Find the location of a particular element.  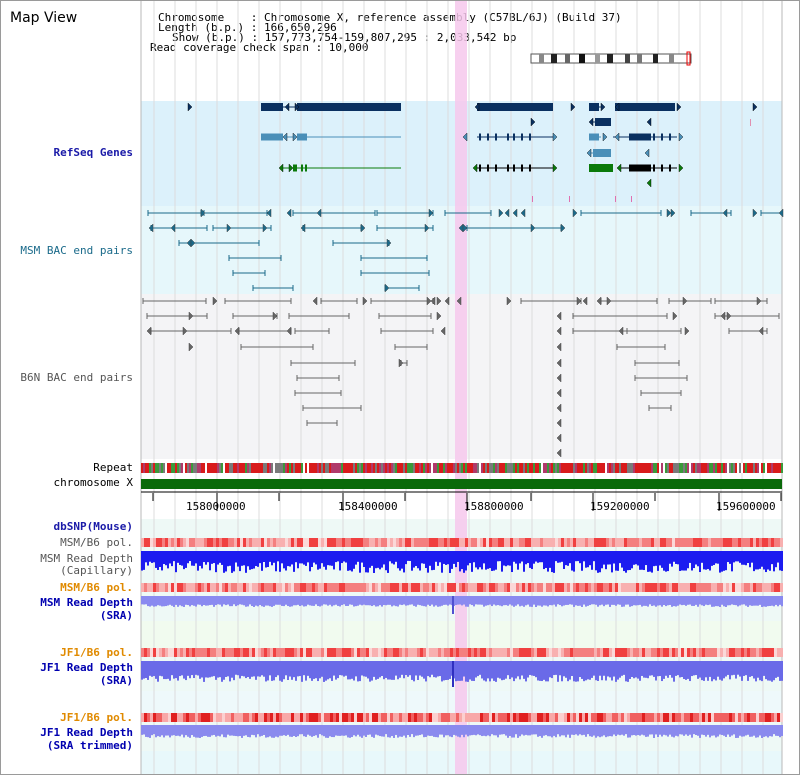

track-label-repeat: Repeat is located at coordinates (113, 467).